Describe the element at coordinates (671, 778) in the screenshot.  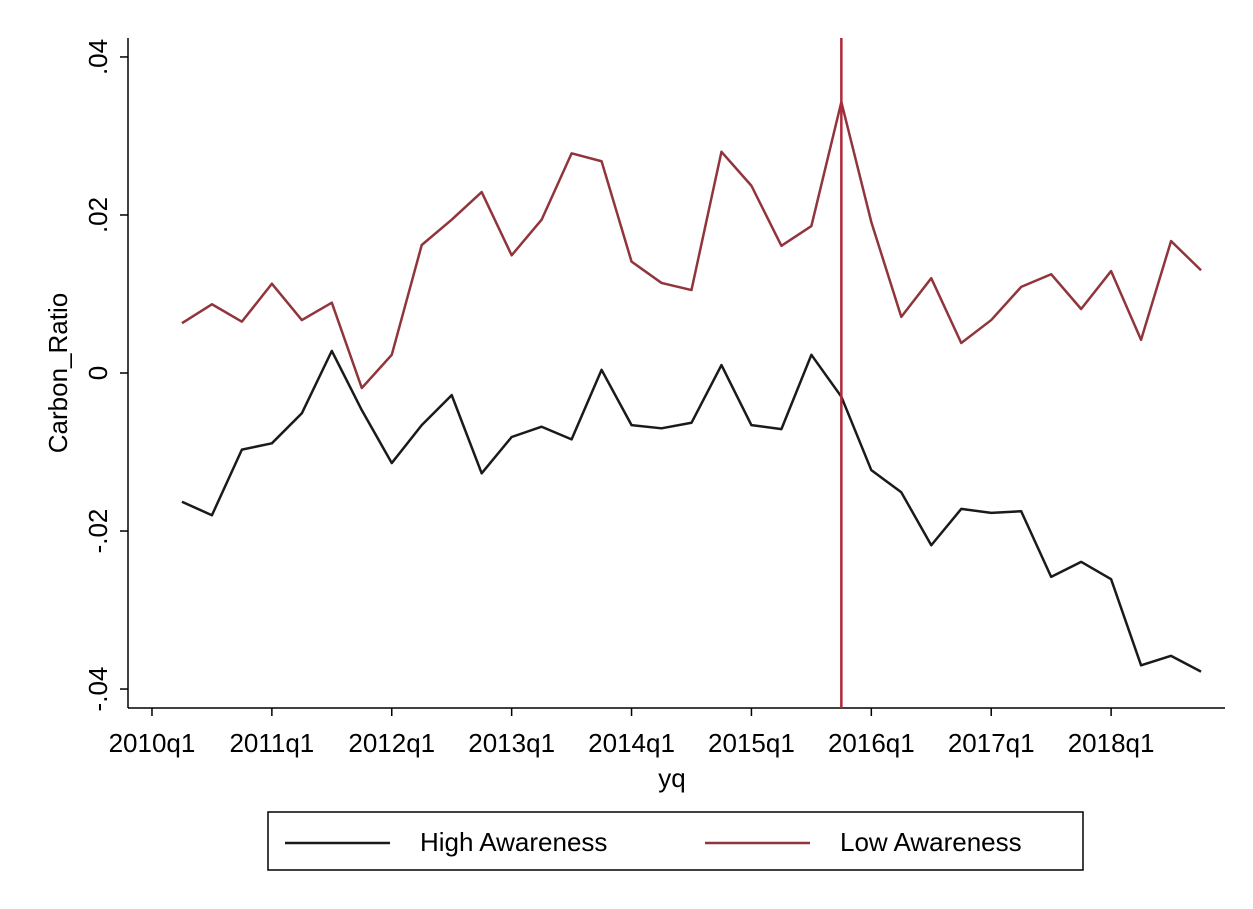
I see `x-axis-title: yq` at that location.